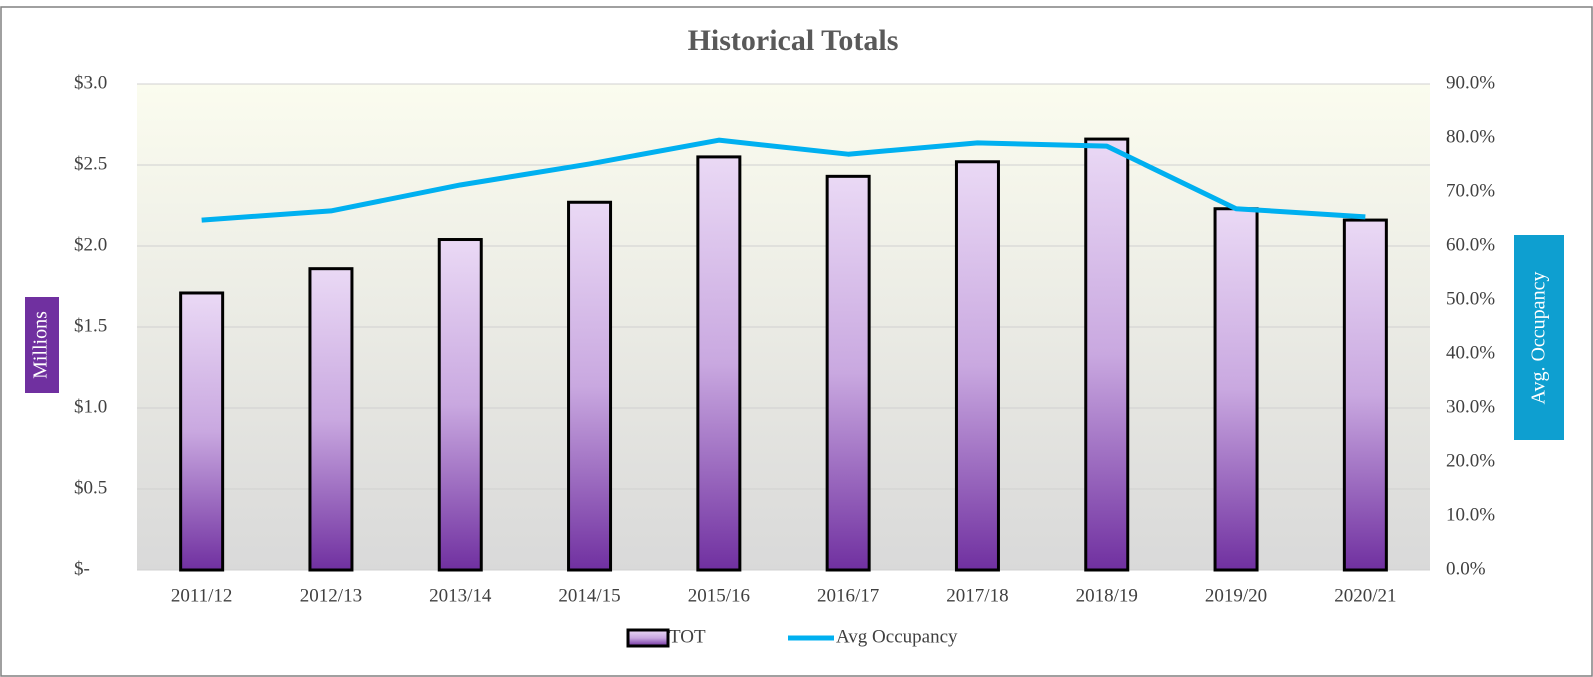  I want to click on y2-tick-label: 70.0%, so click(1470, 190).